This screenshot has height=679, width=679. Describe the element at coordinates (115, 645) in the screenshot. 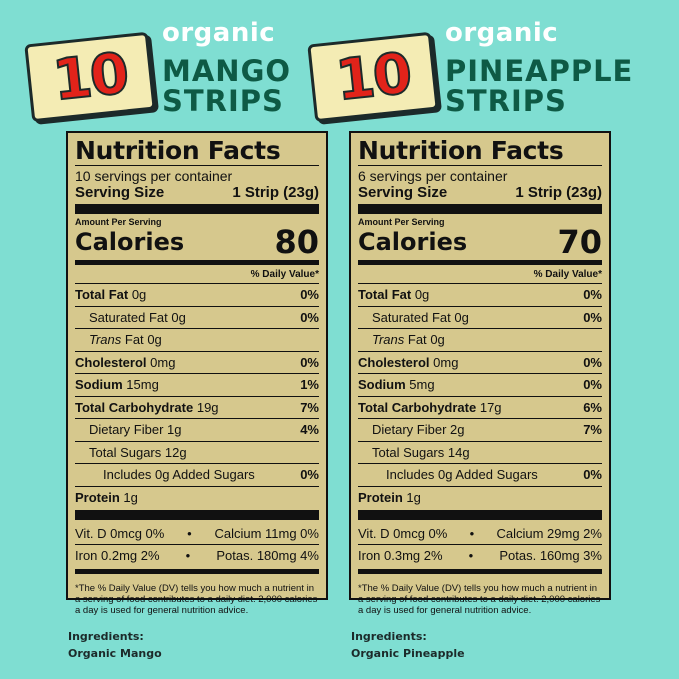

I see `ingredients: Ingredients: Organic Mango` at that location.